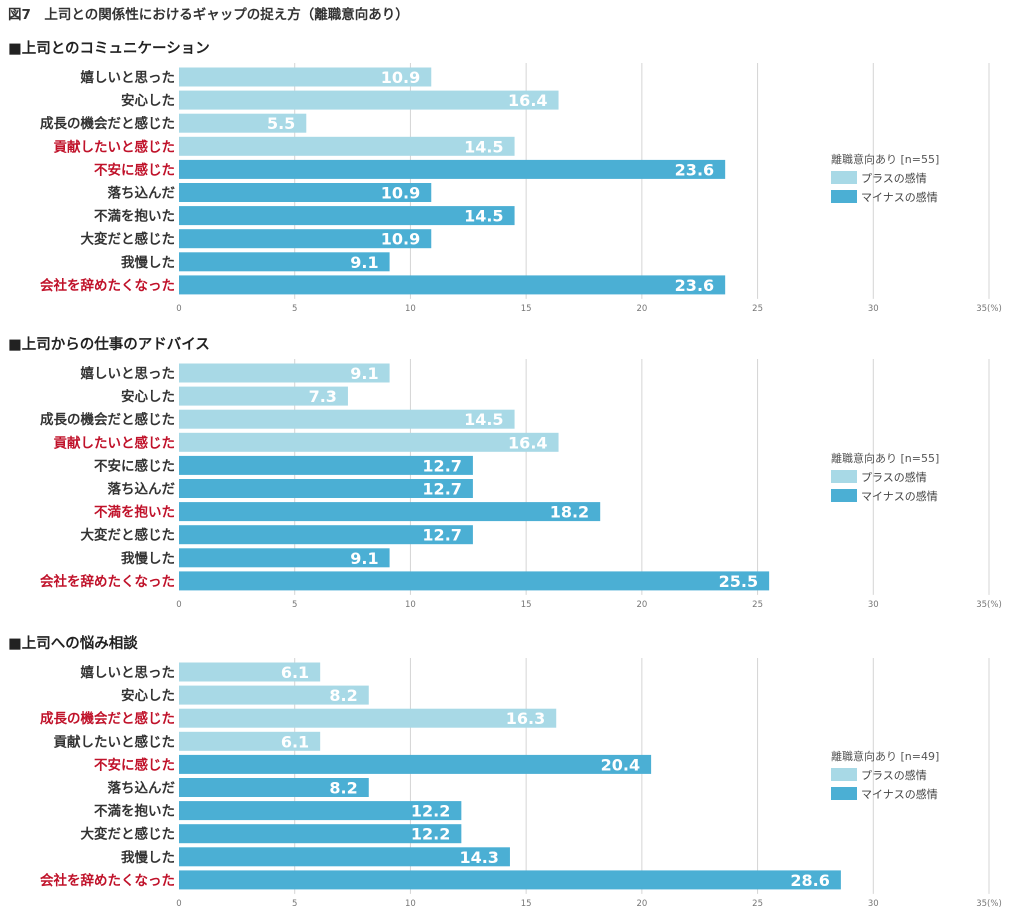  I want to click on section-title: ■上司とのコミュニケーション, so click(109, 48).